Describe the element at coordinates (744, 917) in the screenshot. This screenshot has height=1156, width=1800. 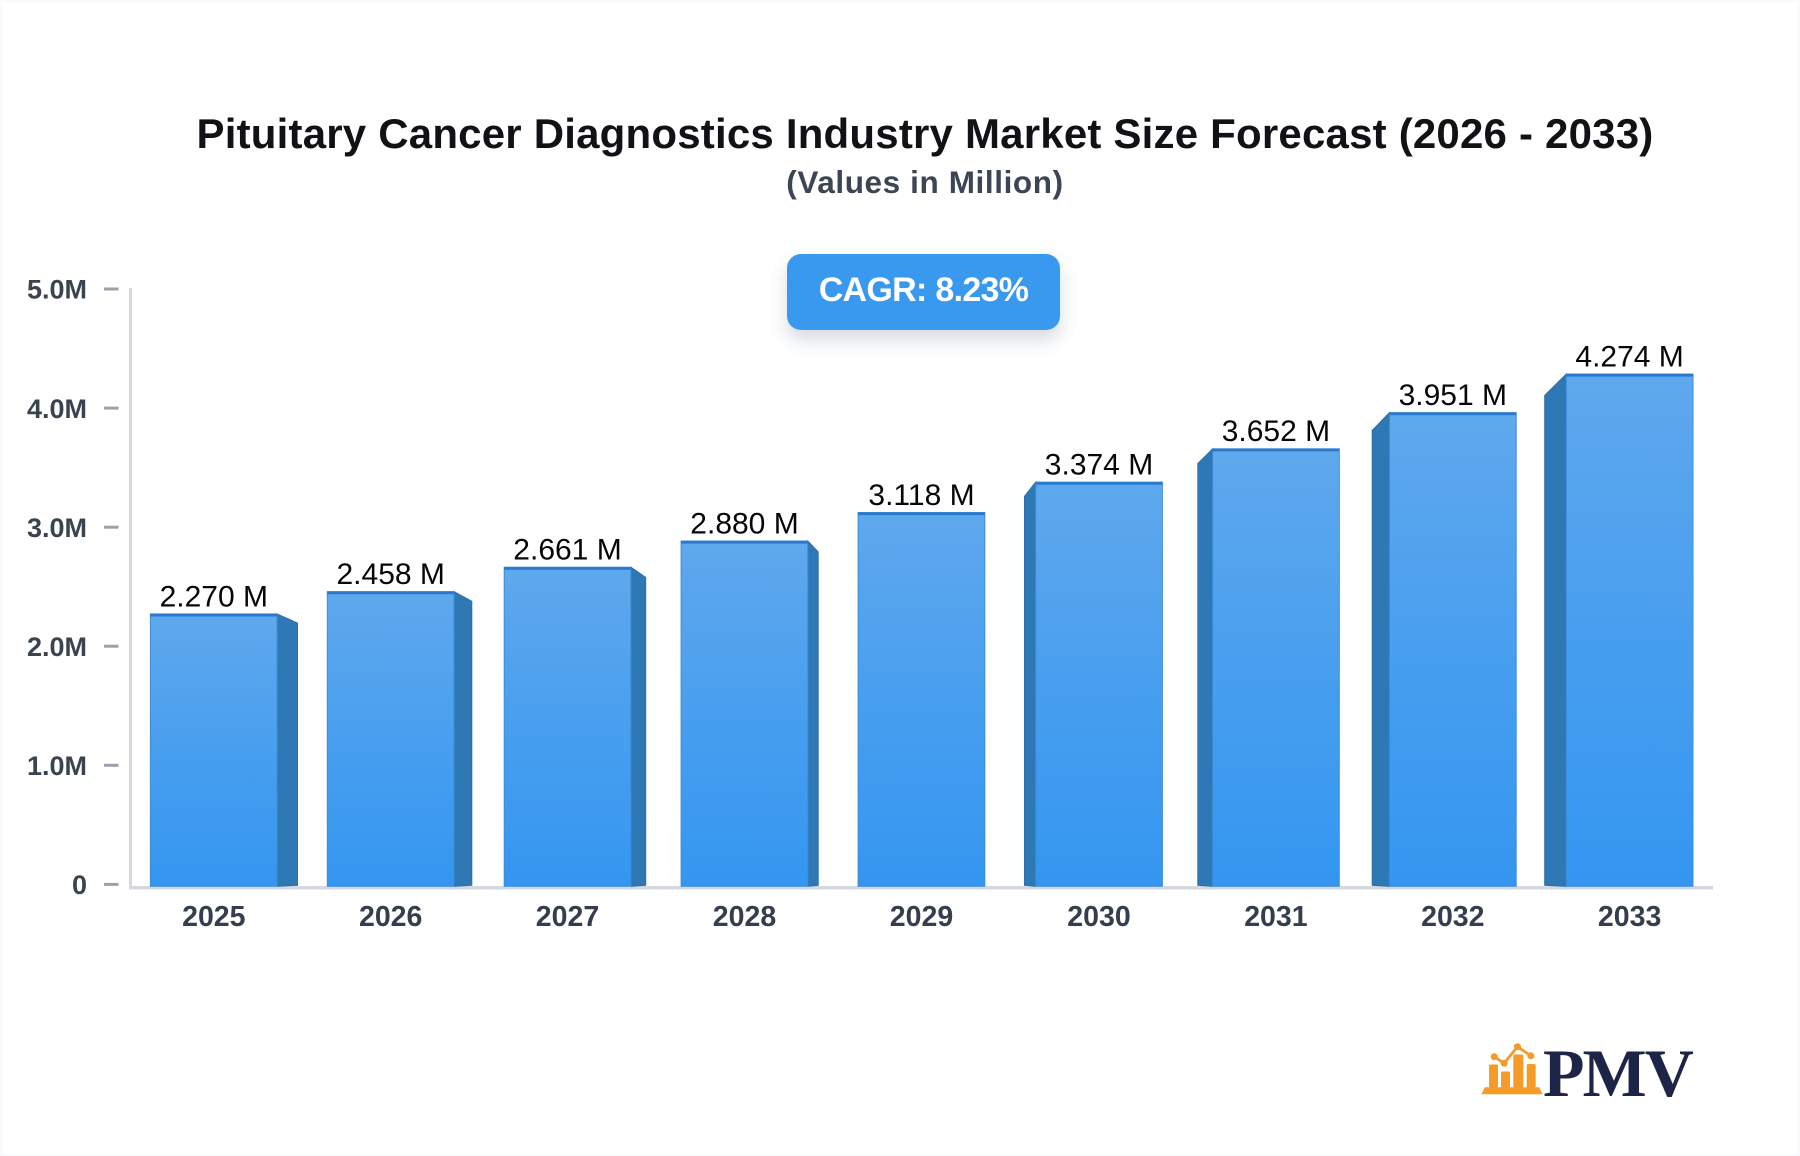
I see `svg-text: 2028` at that location.